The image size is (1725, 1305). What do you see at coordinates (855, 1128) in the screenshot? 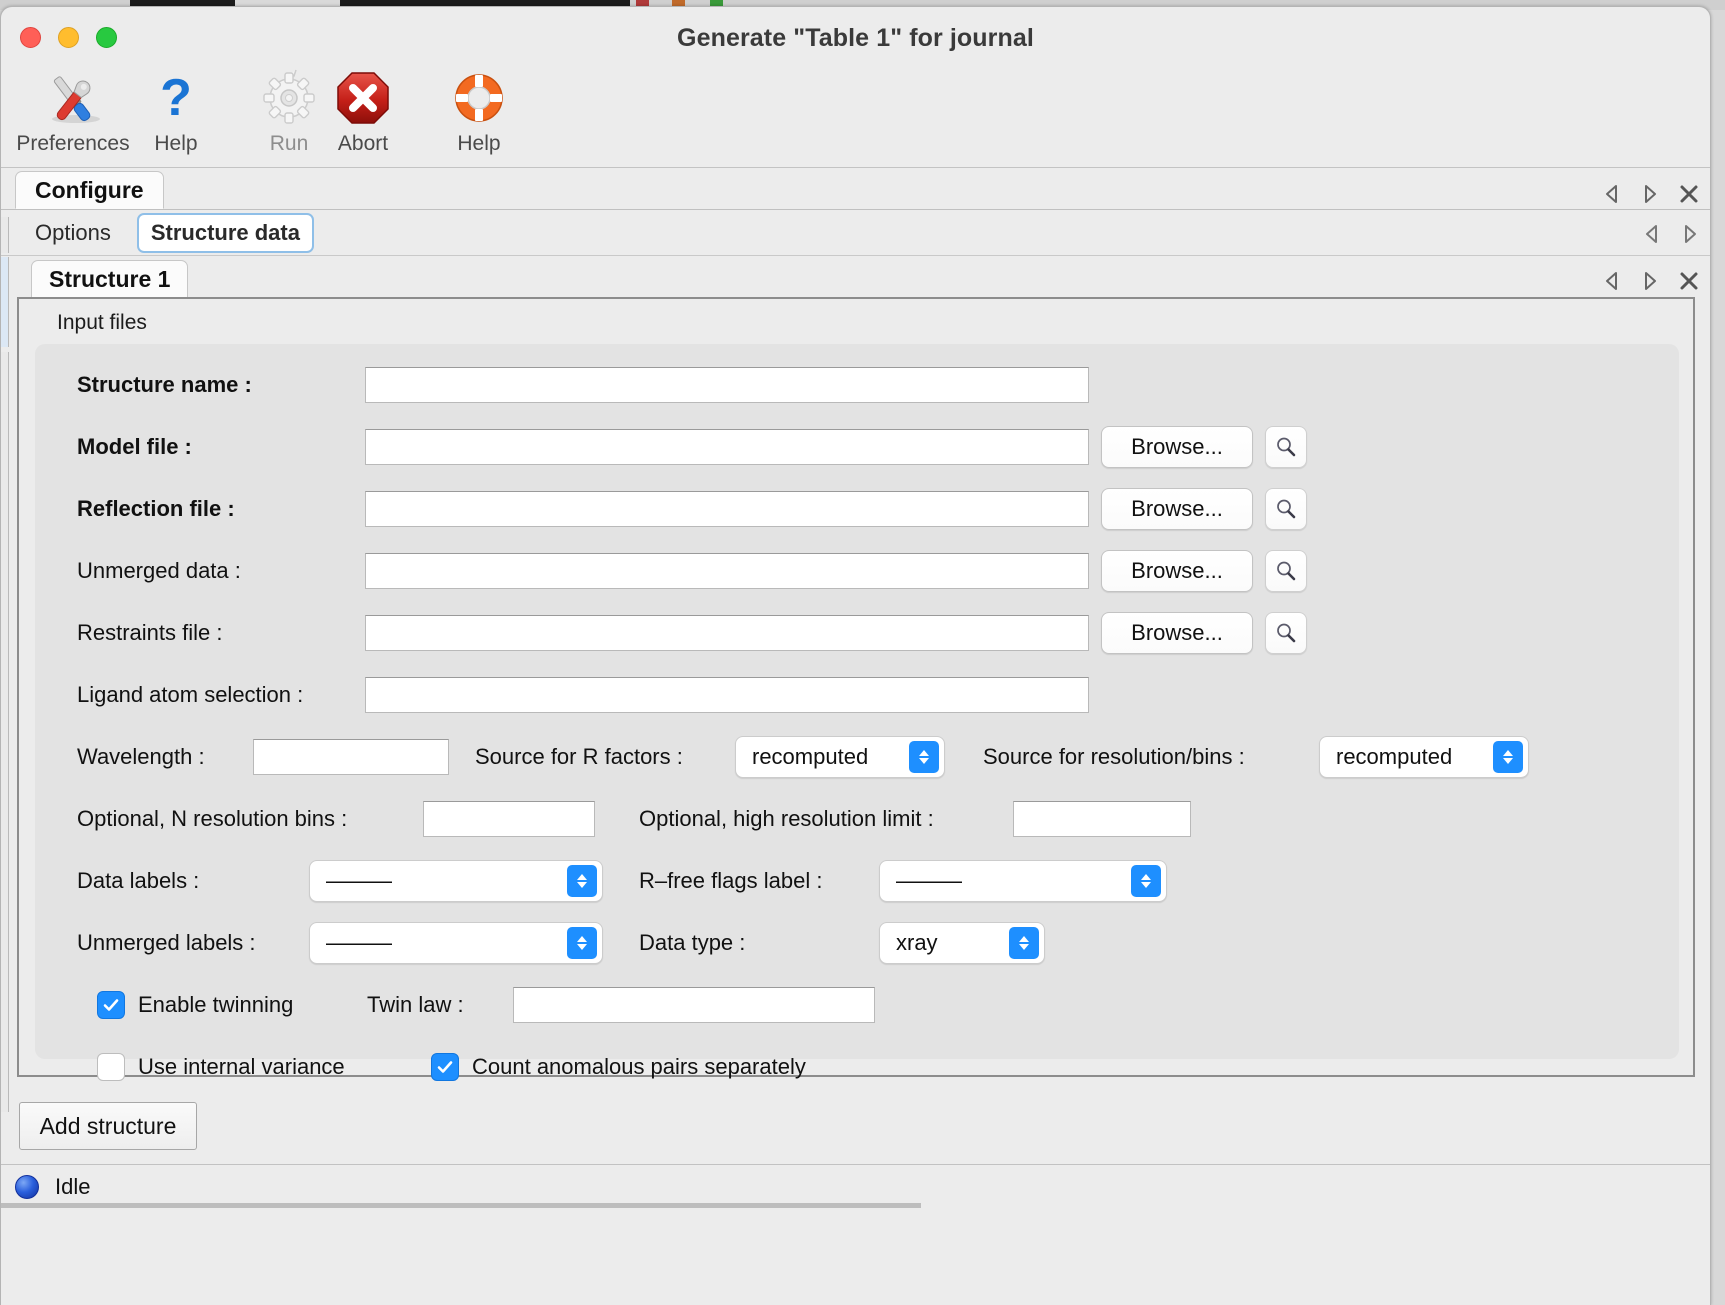
I see `button-bar: Add structure` at bounding box center [855, 1128].